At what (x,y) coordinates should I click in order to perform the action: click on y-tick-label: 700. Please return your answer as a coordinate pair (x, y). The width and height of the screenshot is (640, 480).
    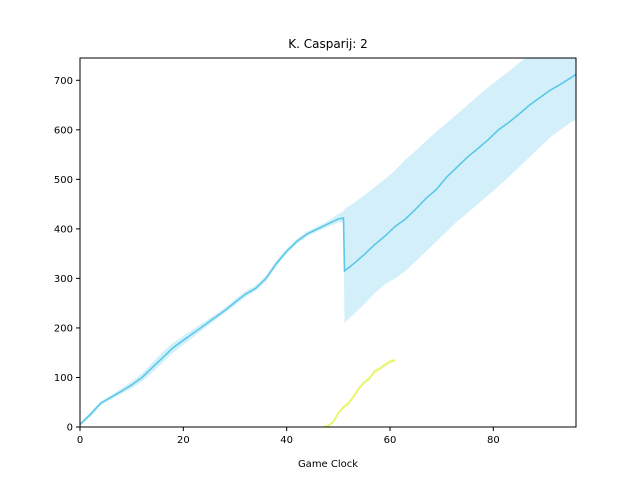
    Looking at the image, I should click on (63, 81).